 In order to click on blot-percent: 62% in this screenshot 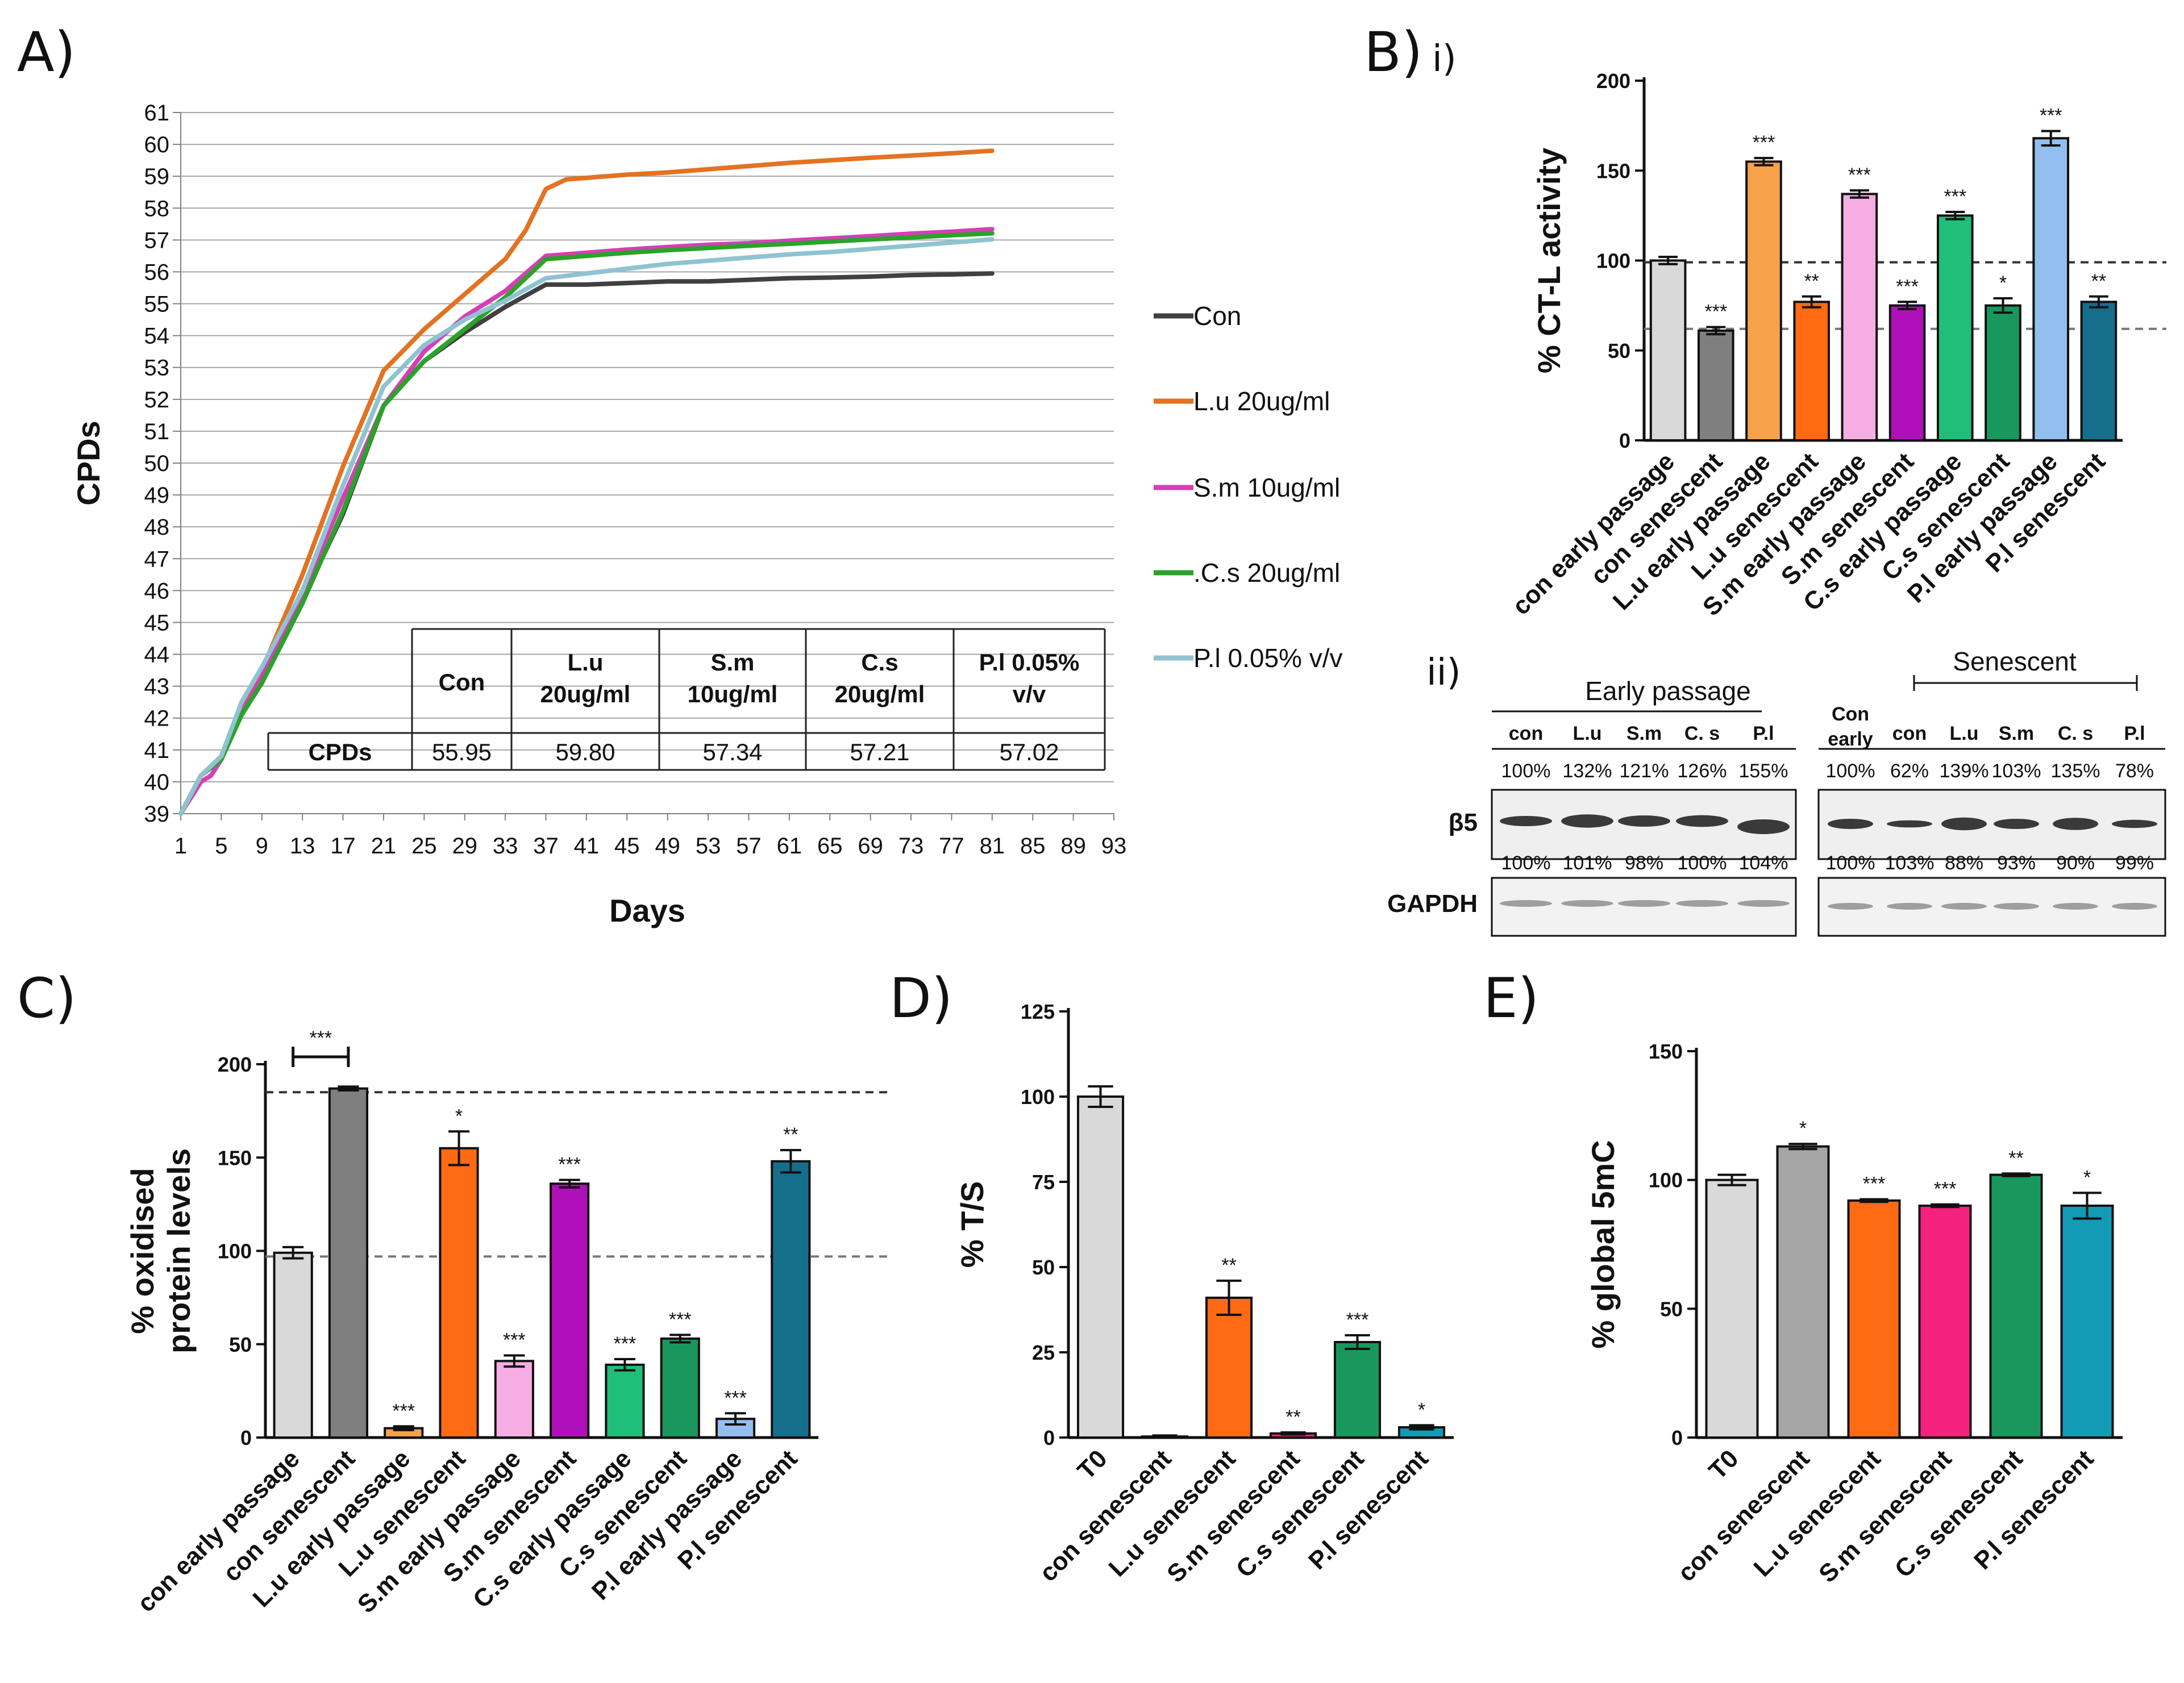, I will do `click(1909, 771)`.